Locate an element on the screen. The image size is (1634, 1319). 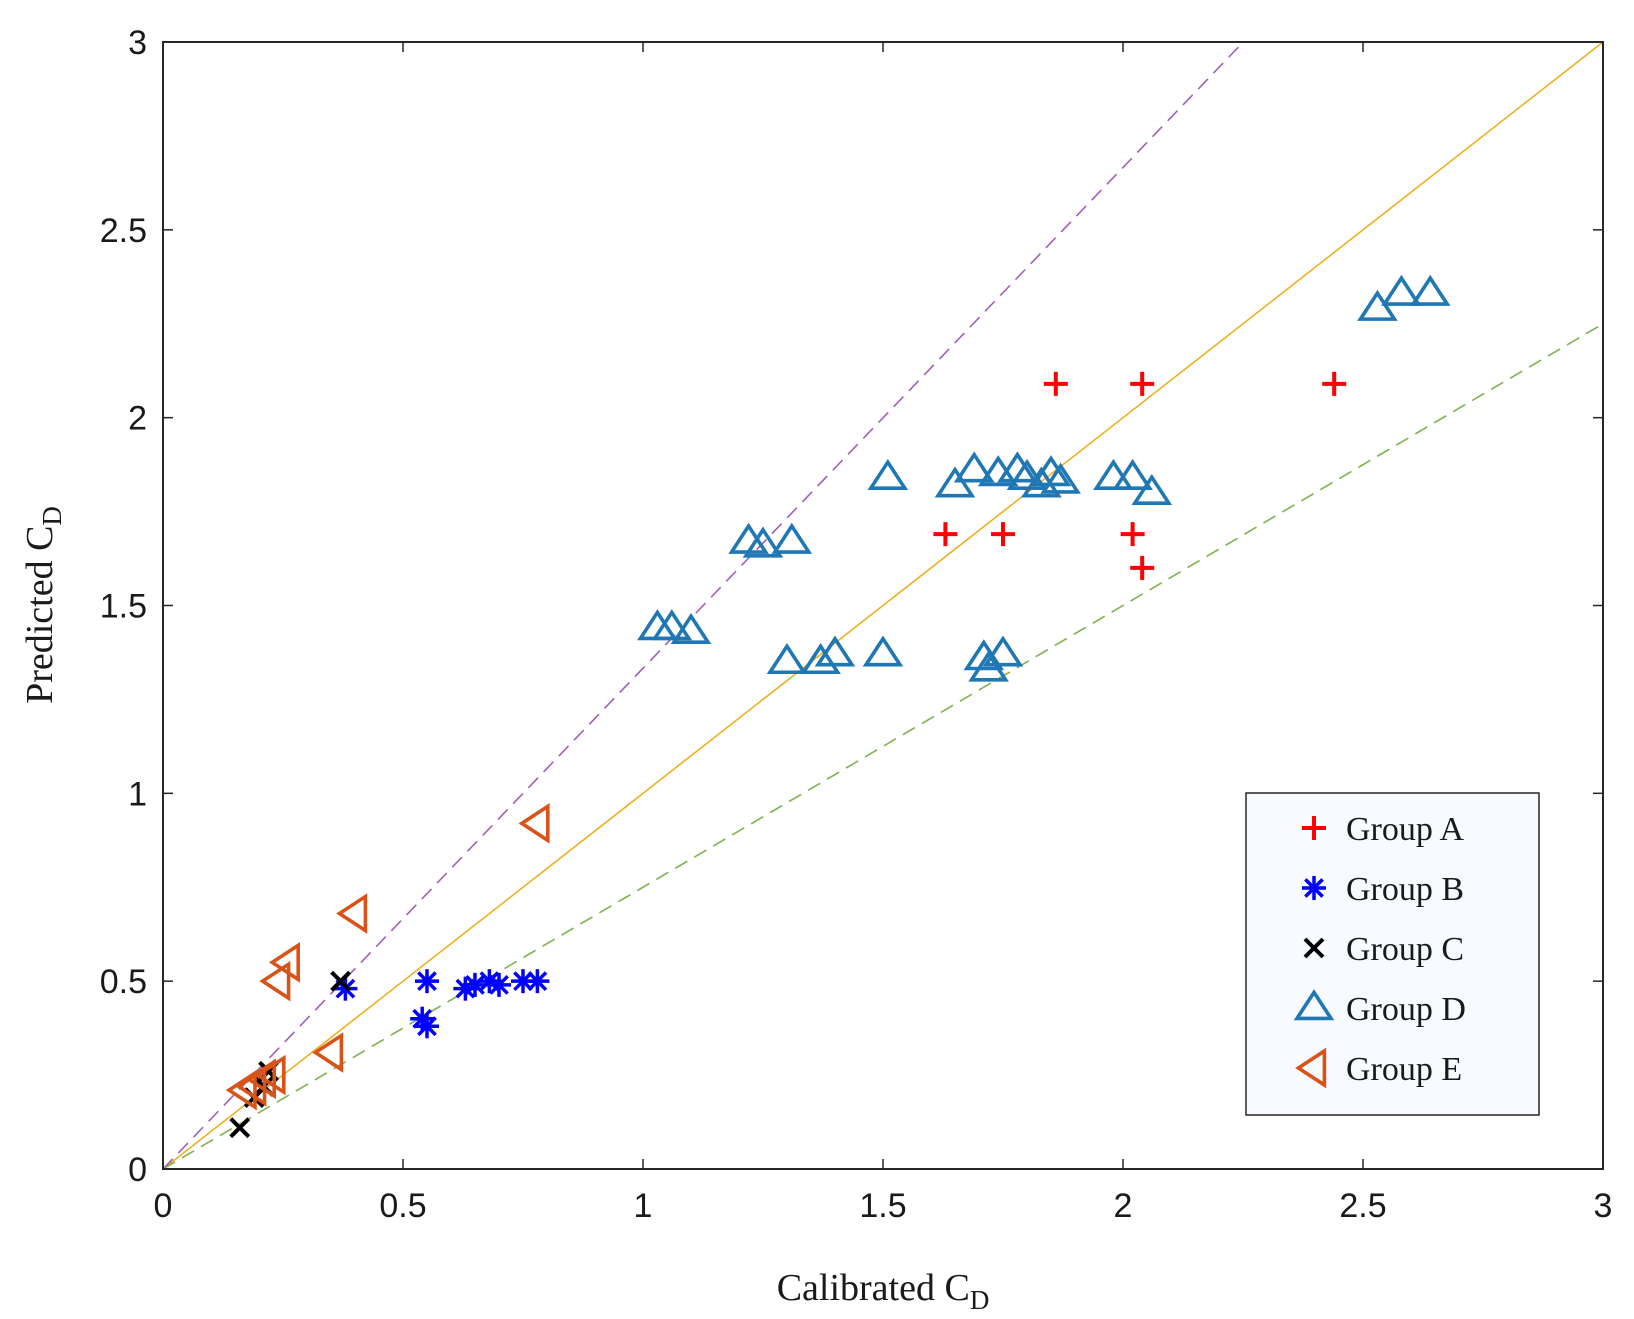
legend: Group A Group B Group C Group D Group E is located at coordinates (1392, 954).